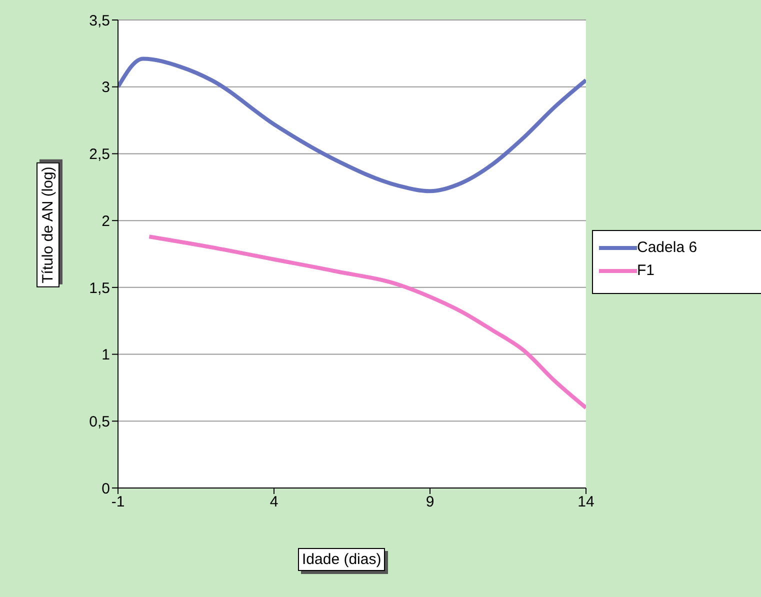 The image size is (761, 597). What do you see at coordinates (99, 155) in the screenshot?
I see `y-tick-label: 2,5` at bounding box center [99, 155].